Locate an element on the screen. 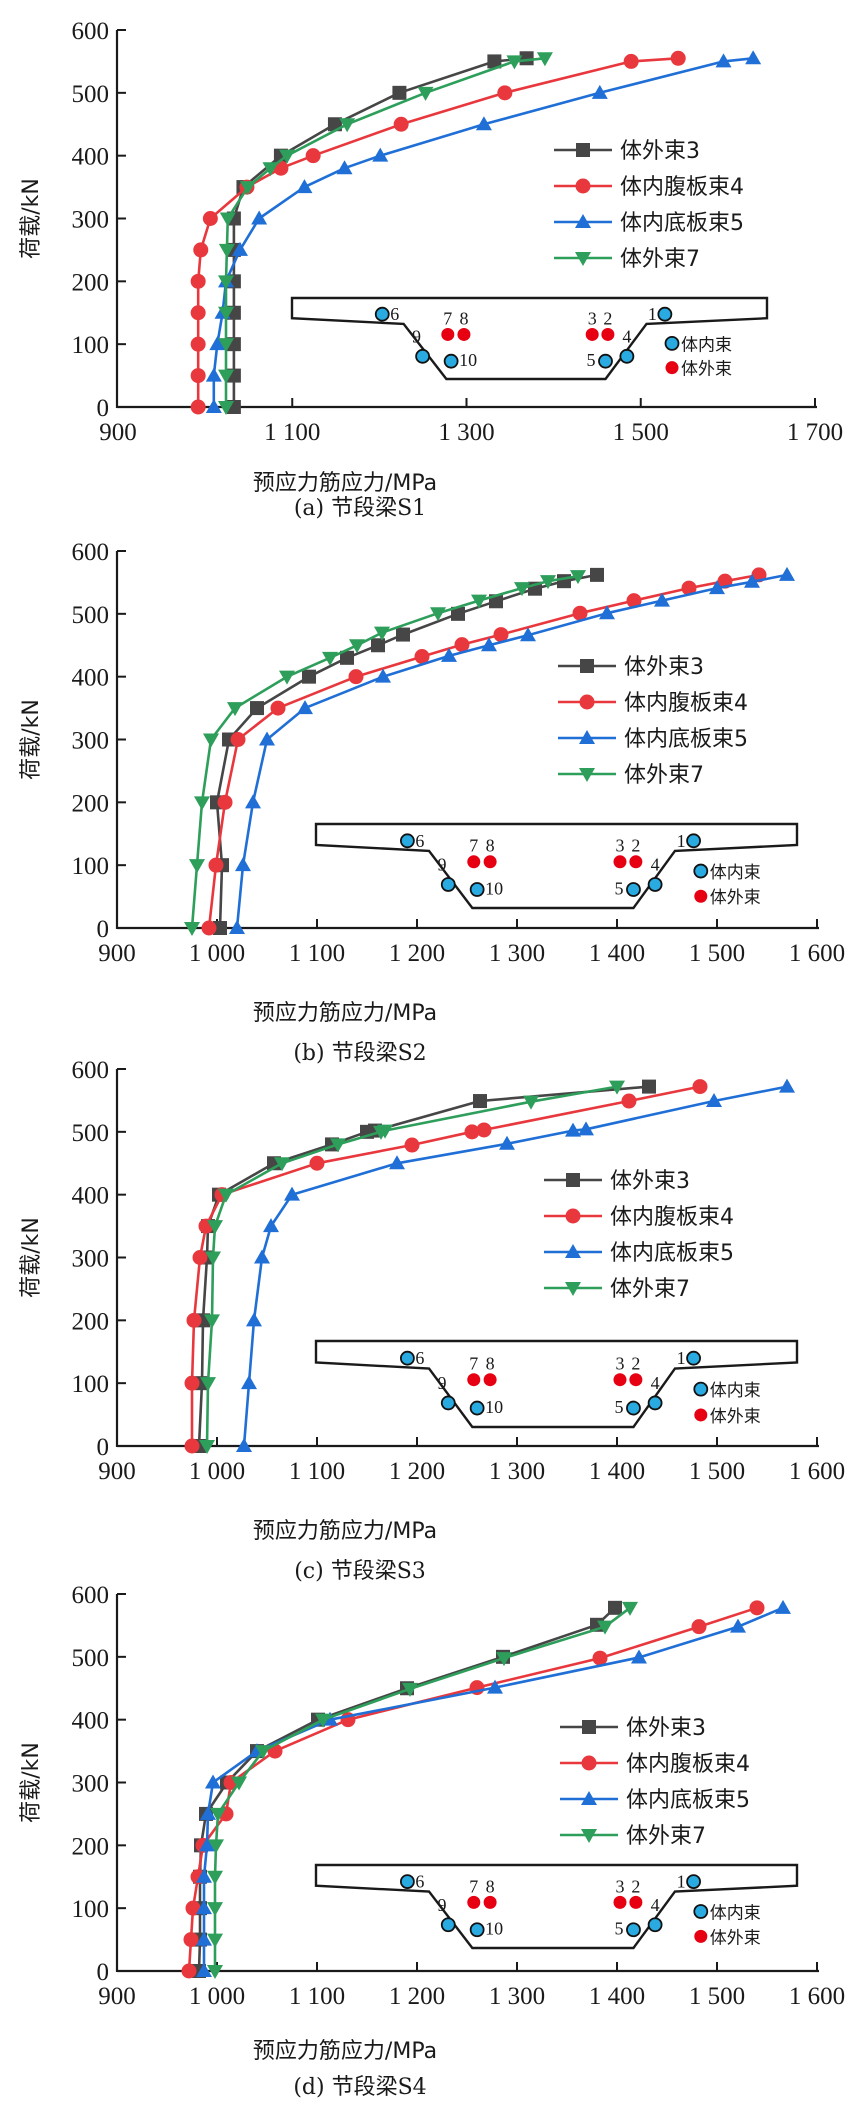 The image size is (856, 2104). x-tick-label: 1 000 is located at coordinates (217, 1996).